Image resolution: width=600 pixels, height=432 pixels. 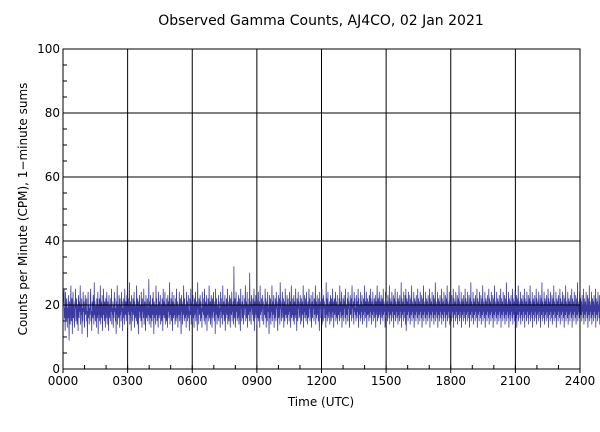 I want to click on y-tick-label: 20, so click(x=52, y=305).